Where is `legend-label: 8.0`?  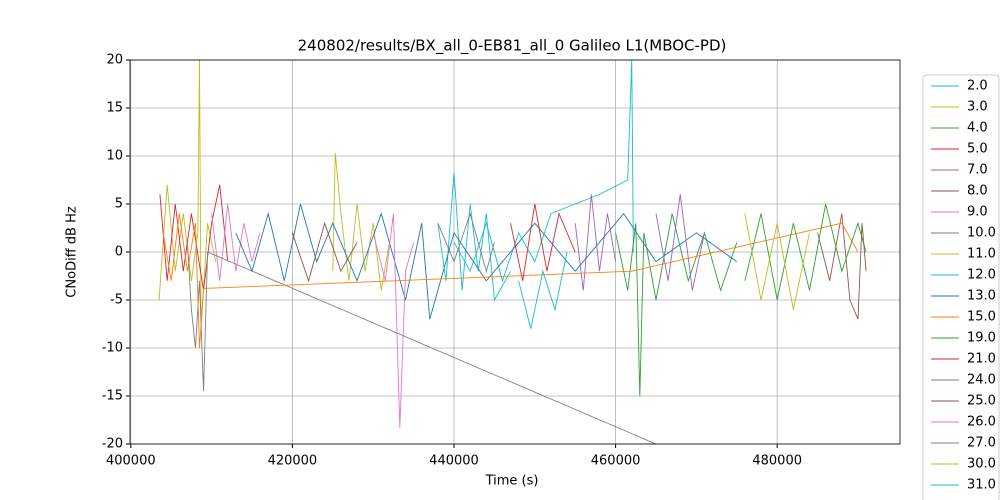 legend-label: 8.0 is located at coordinates (977, 191).